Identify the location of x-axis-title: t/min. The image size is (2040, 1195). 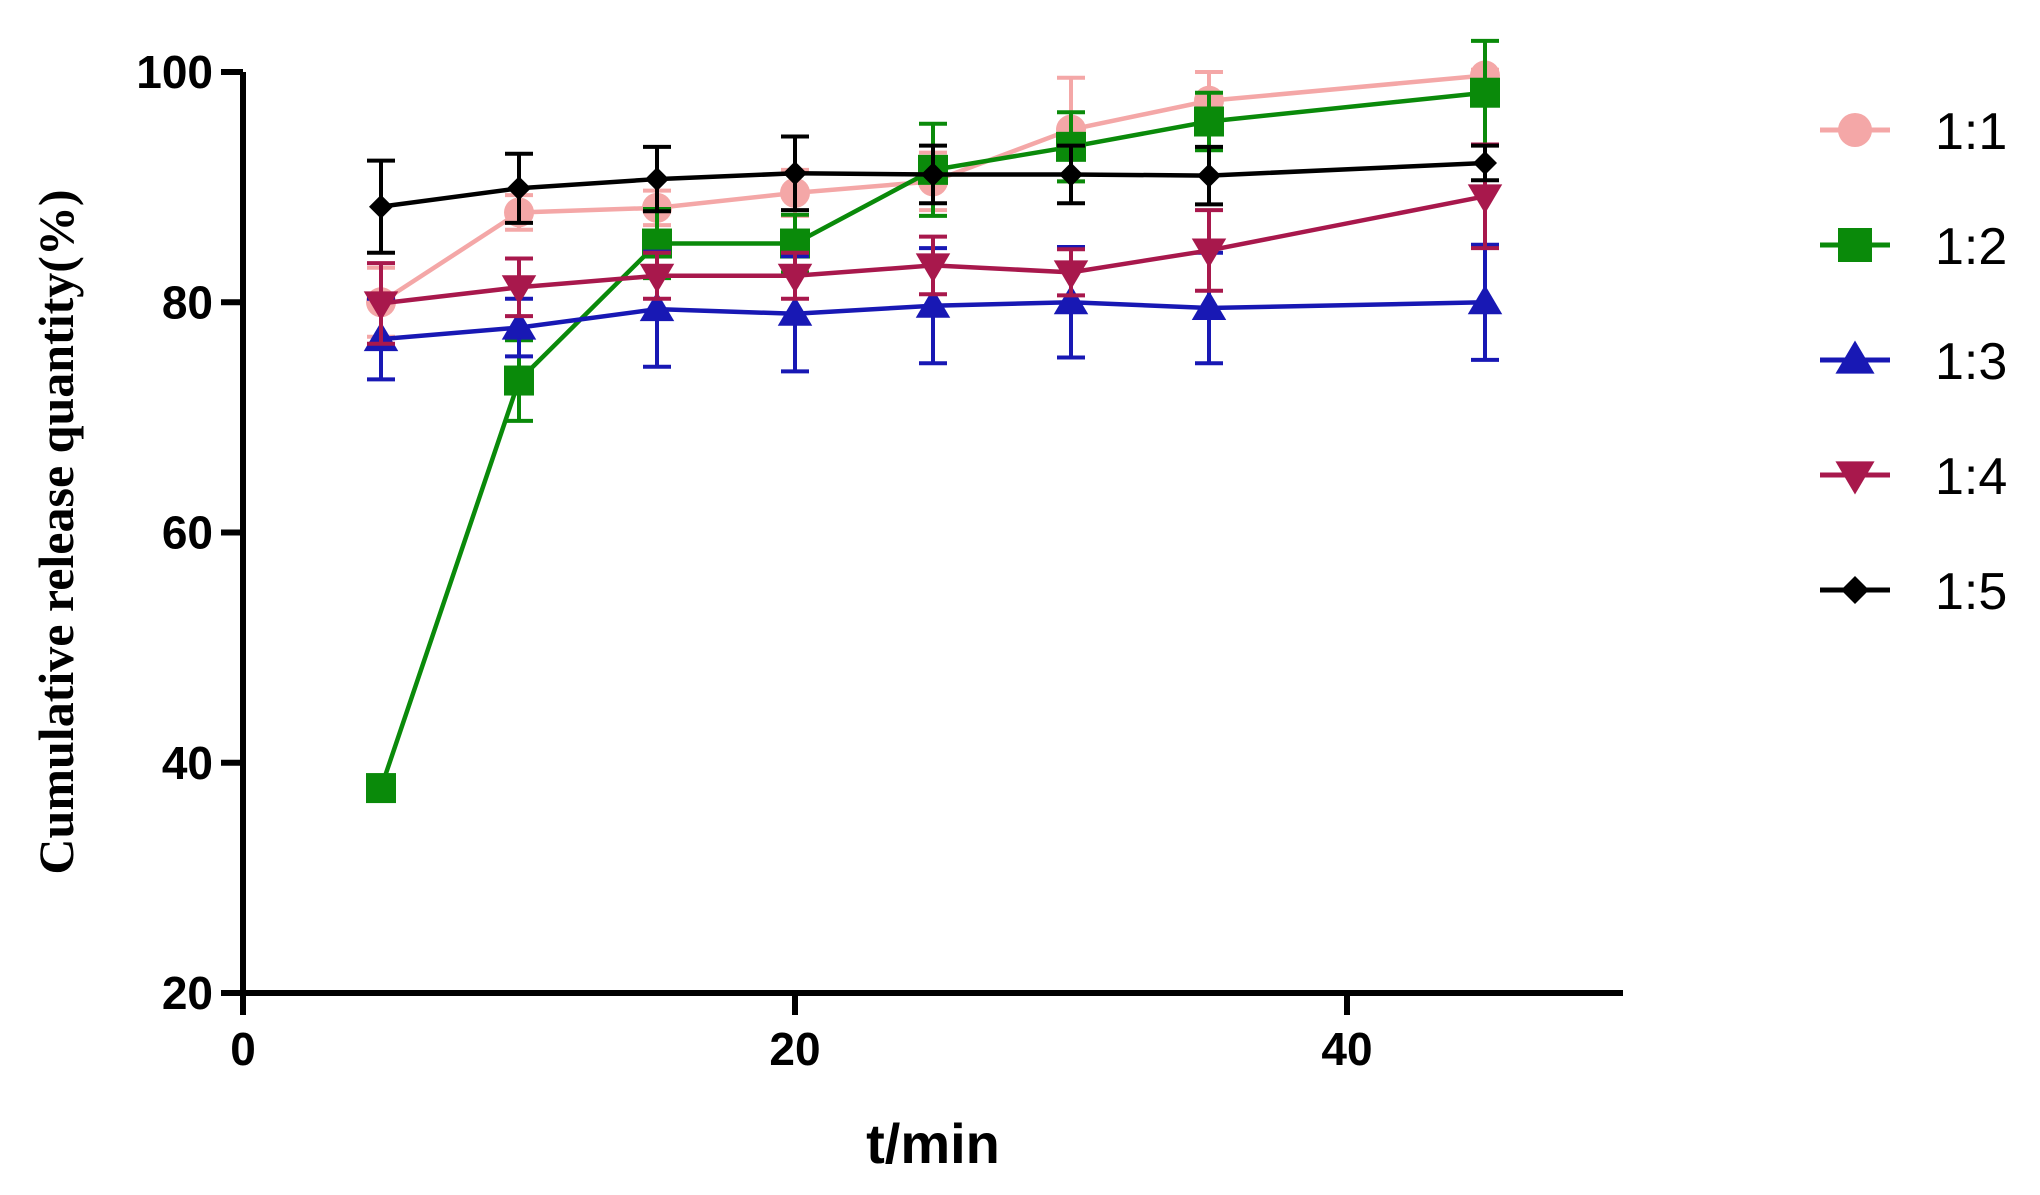
(933, 1143).